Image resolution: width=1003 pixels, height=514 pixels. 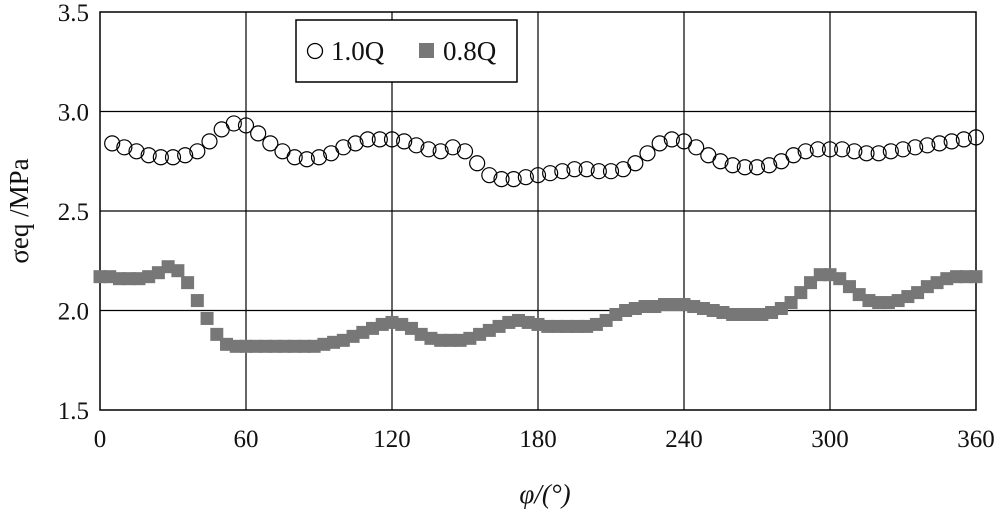 I want to click on y-tick-label: 2.5, so click(x=73, y=212).